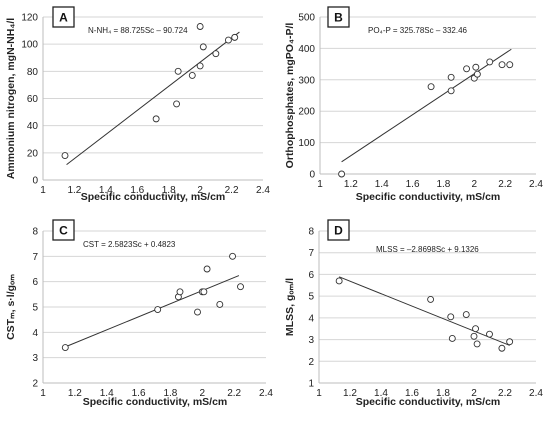  I want to click on y-tick-label: 300, so click(306, 80).